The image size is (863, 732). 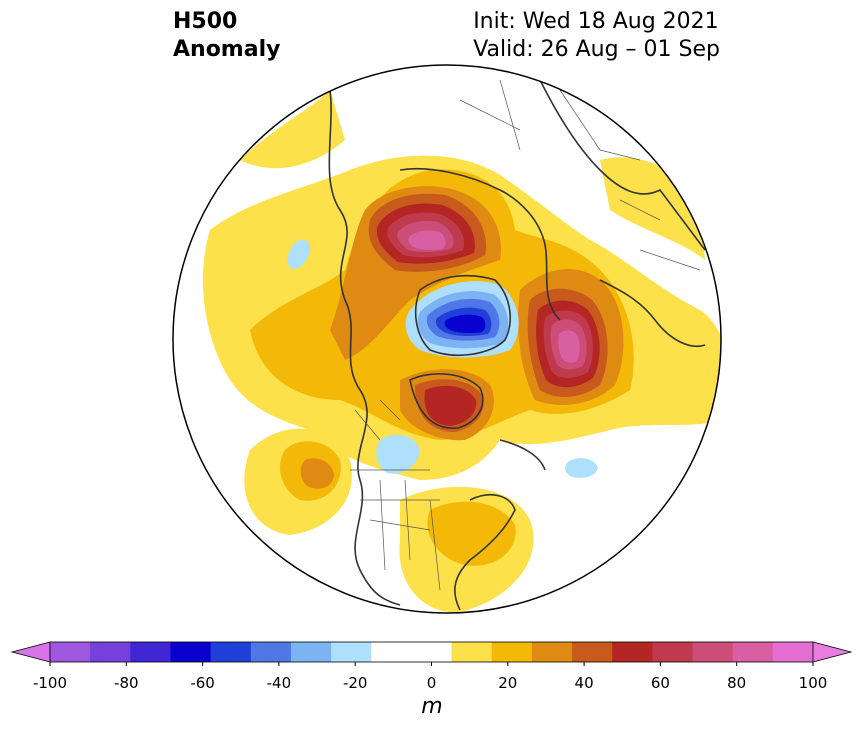 I want to click on colorbar, so click(x=431, y=653).